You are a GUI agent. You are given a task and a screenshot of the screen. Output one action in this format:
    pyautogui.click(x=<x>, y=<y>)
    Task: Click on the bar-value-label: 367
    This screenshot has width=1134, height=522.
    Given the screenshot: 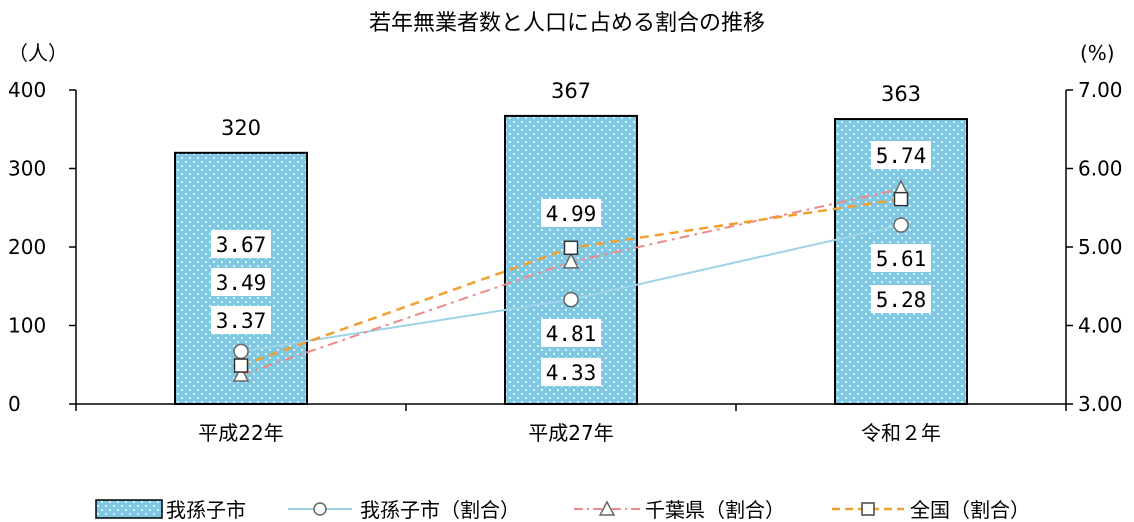 What is the action you would take?
    pyautogui.click(x=571, y=91)
    